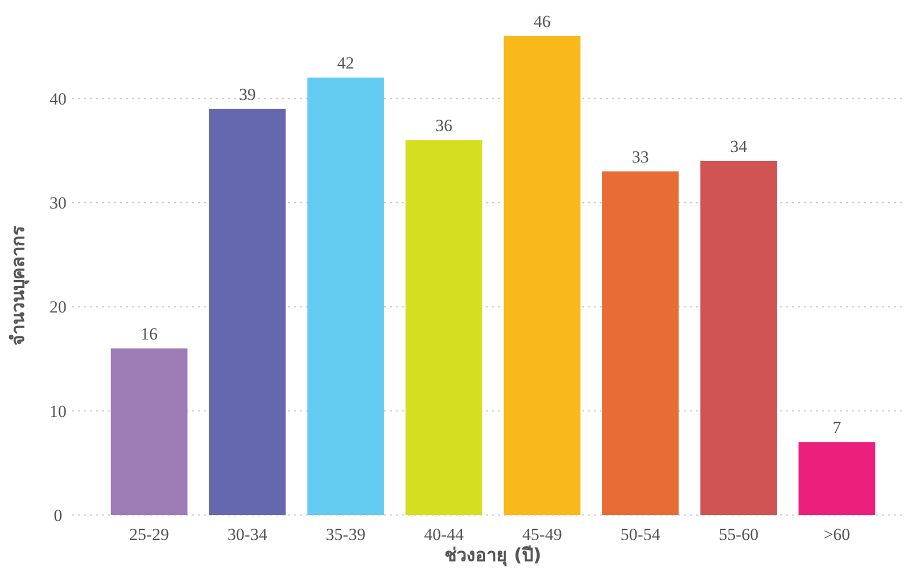  Describe the element at coordinates (345, 63) in the screenshot. I see `data-label: 42` at that location.